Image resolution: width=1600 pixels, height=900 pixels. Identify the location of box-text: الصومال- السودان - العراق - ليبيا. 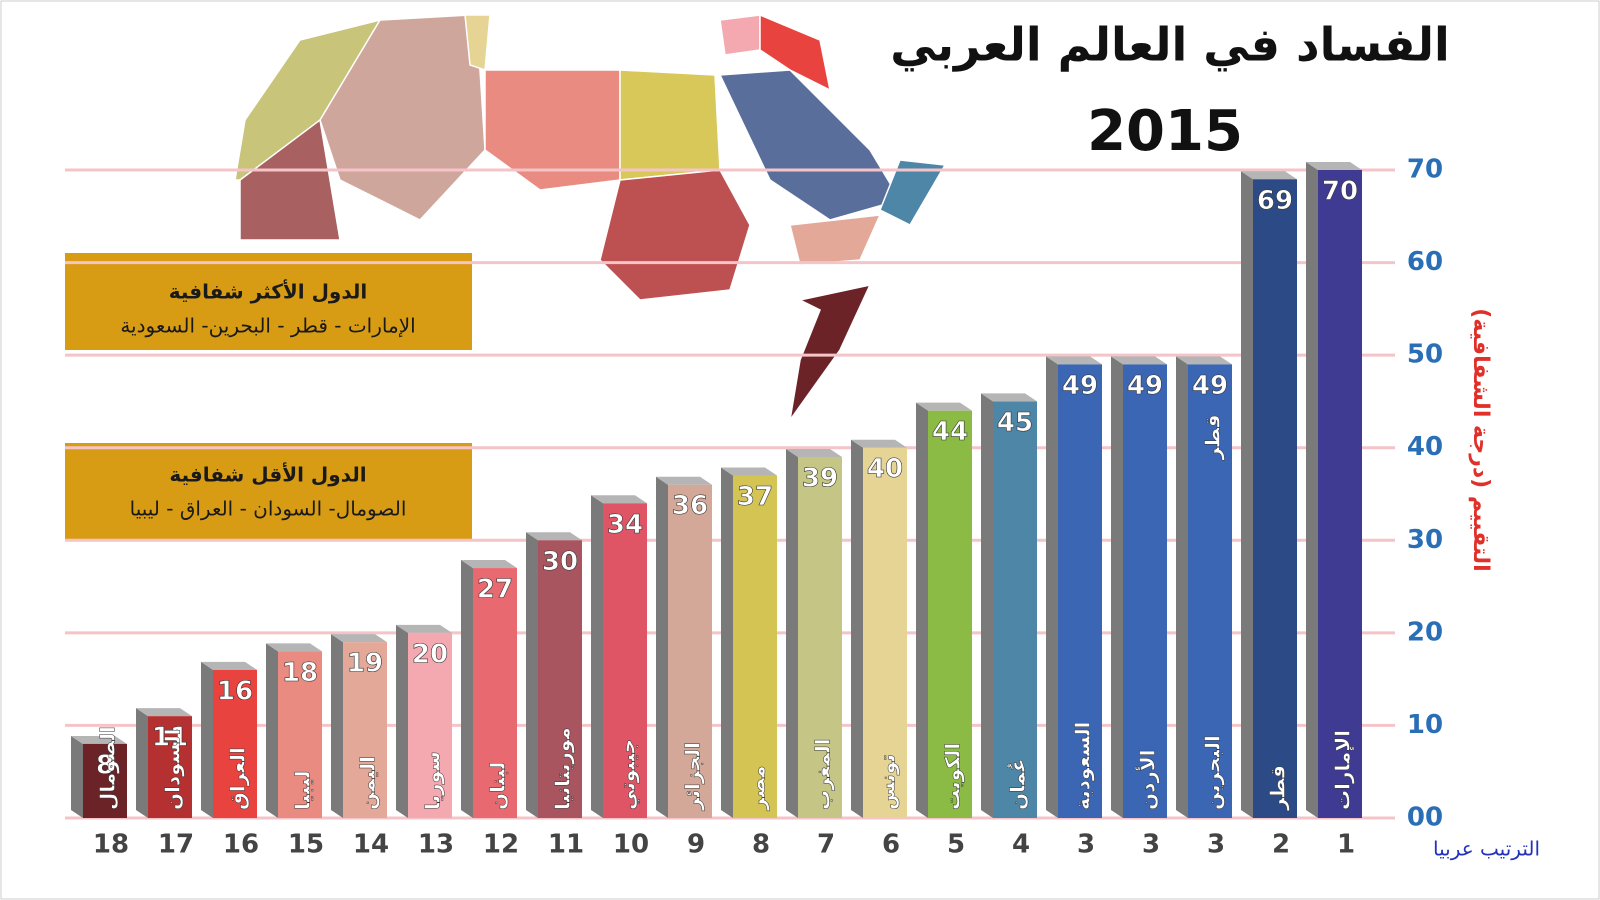
(268, 509).